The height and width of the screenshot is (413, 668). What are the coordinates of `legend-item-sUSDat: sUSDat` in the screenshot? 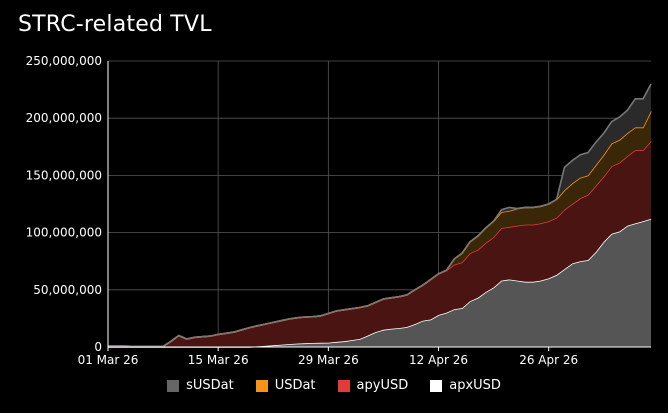 It's located at (200, 385).